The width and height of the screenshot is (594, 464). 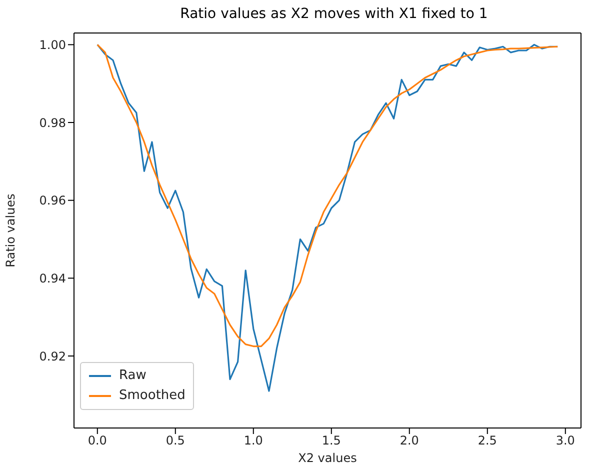 I want to click on x-tick-label: 1.0, so click(x=253, y=441).